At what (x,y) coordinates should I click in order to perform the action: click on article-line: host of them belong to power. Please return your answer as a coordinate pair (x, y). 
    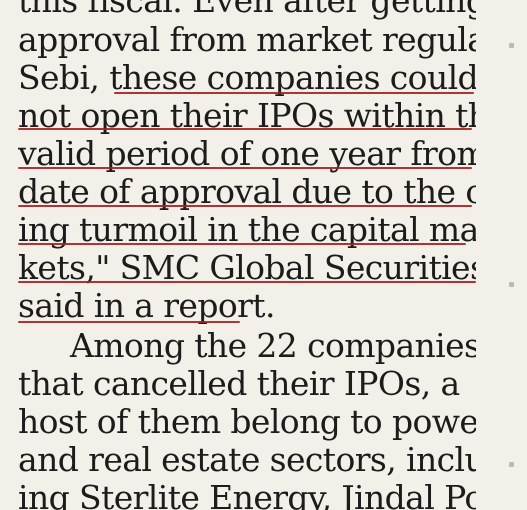
    Looking at the image, I should click on (247, 422).